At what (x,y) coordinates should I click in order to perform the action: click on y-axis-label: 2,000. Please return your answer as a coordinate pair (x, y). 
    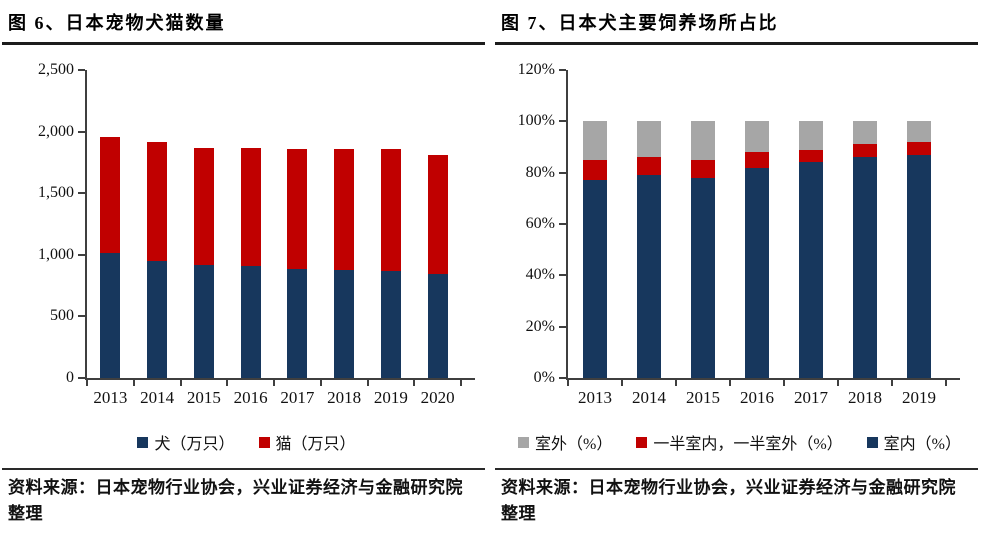
    Looking at the image, I should click on (56, 131).